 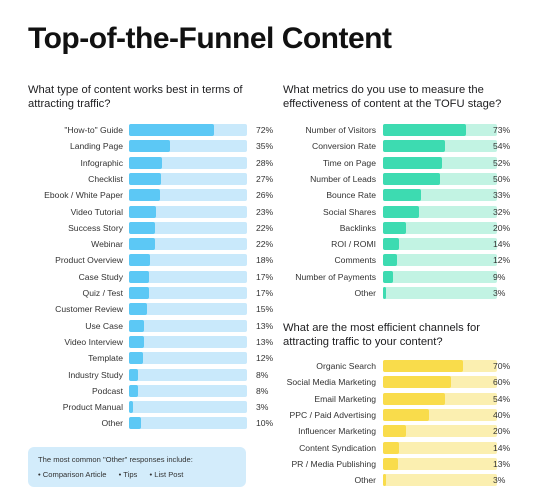 I want to click on bar-row: Social Media Marketing 60%, so click(x=399, y=382).